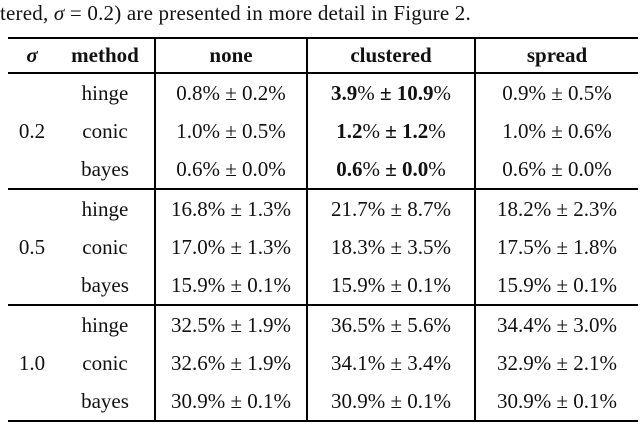  What do you see at coordinates (556, 400) in the screenshot?
I see `spread-cell: 30.9% ± 0.1%` at bounding box center [556, 400].